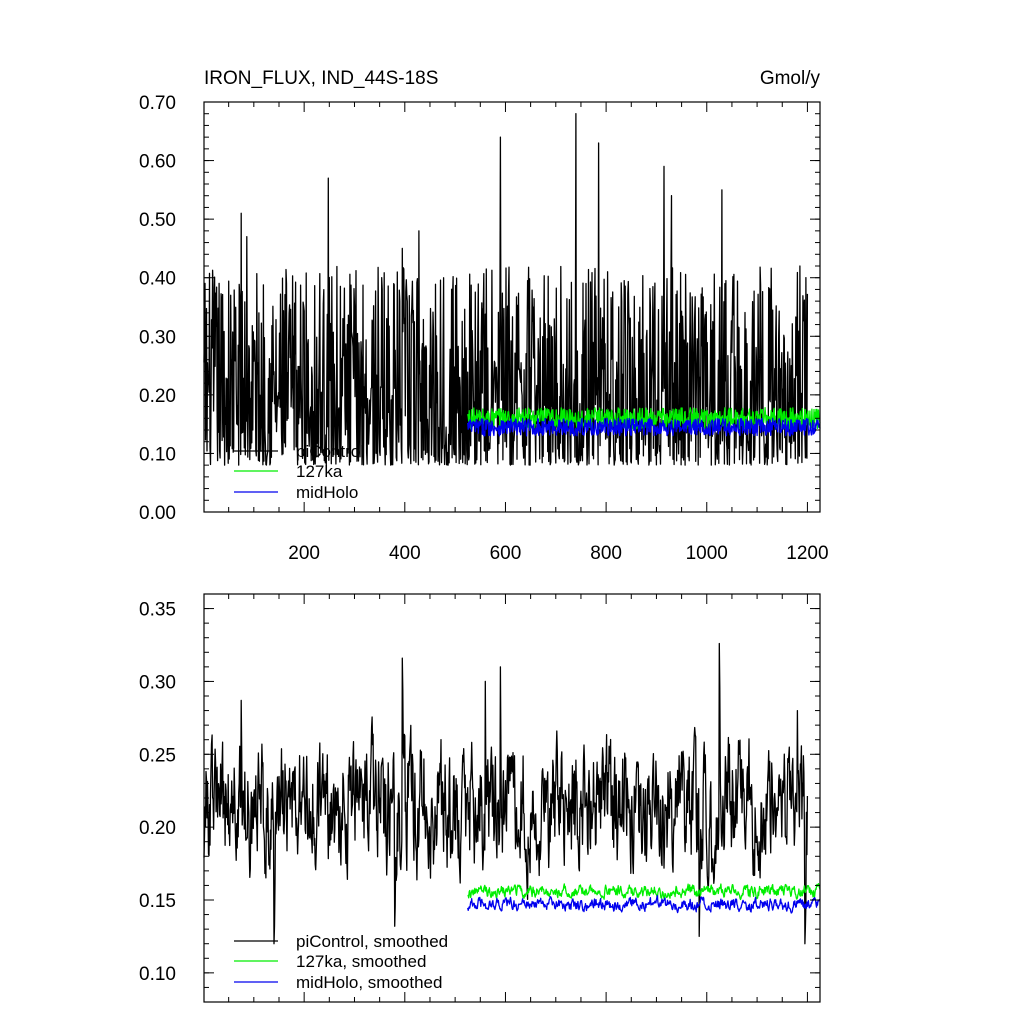 Image resolution: width=1024 pixels, height=1024 pixels. Describe the element at coordinates (157, 513) in the screenshot. I see `y-tick-label: 0.00` at that location.